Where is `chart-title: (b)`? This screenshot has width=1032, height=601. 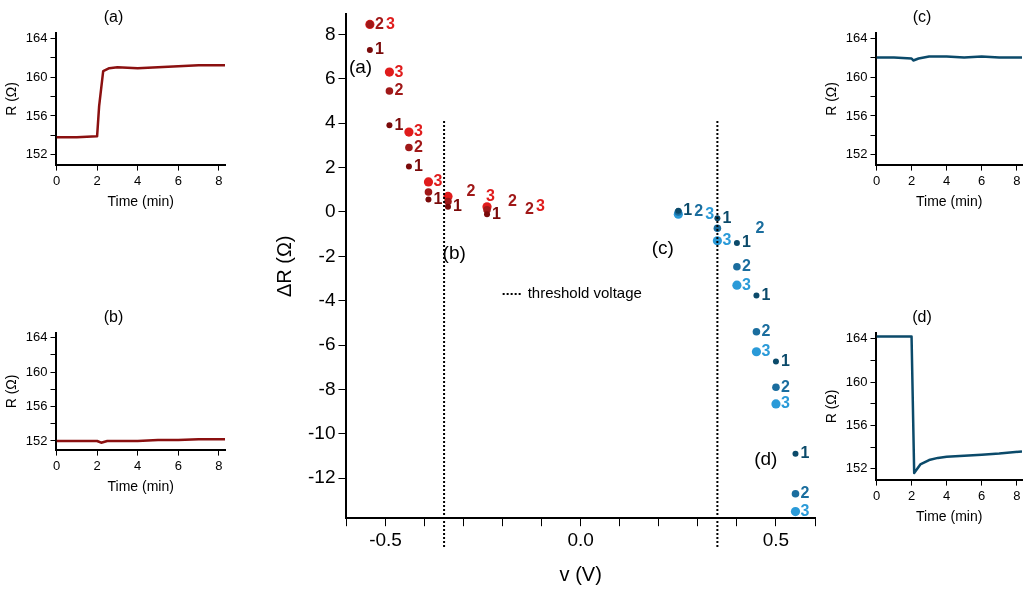 chart-title: (b) is located at coordinates (113, 317).